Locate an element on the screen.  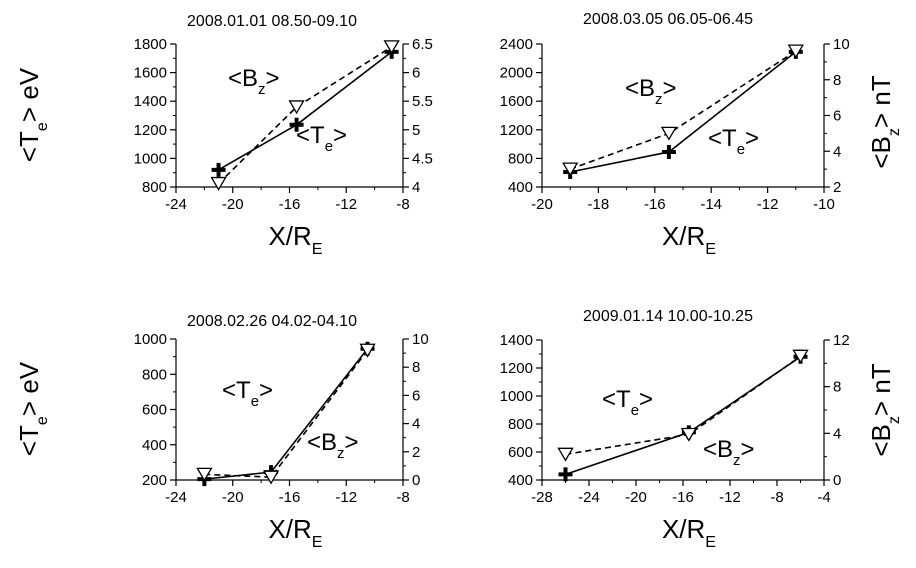
right-y-tick-label: 5.5 is located at coordinates (422, 101).